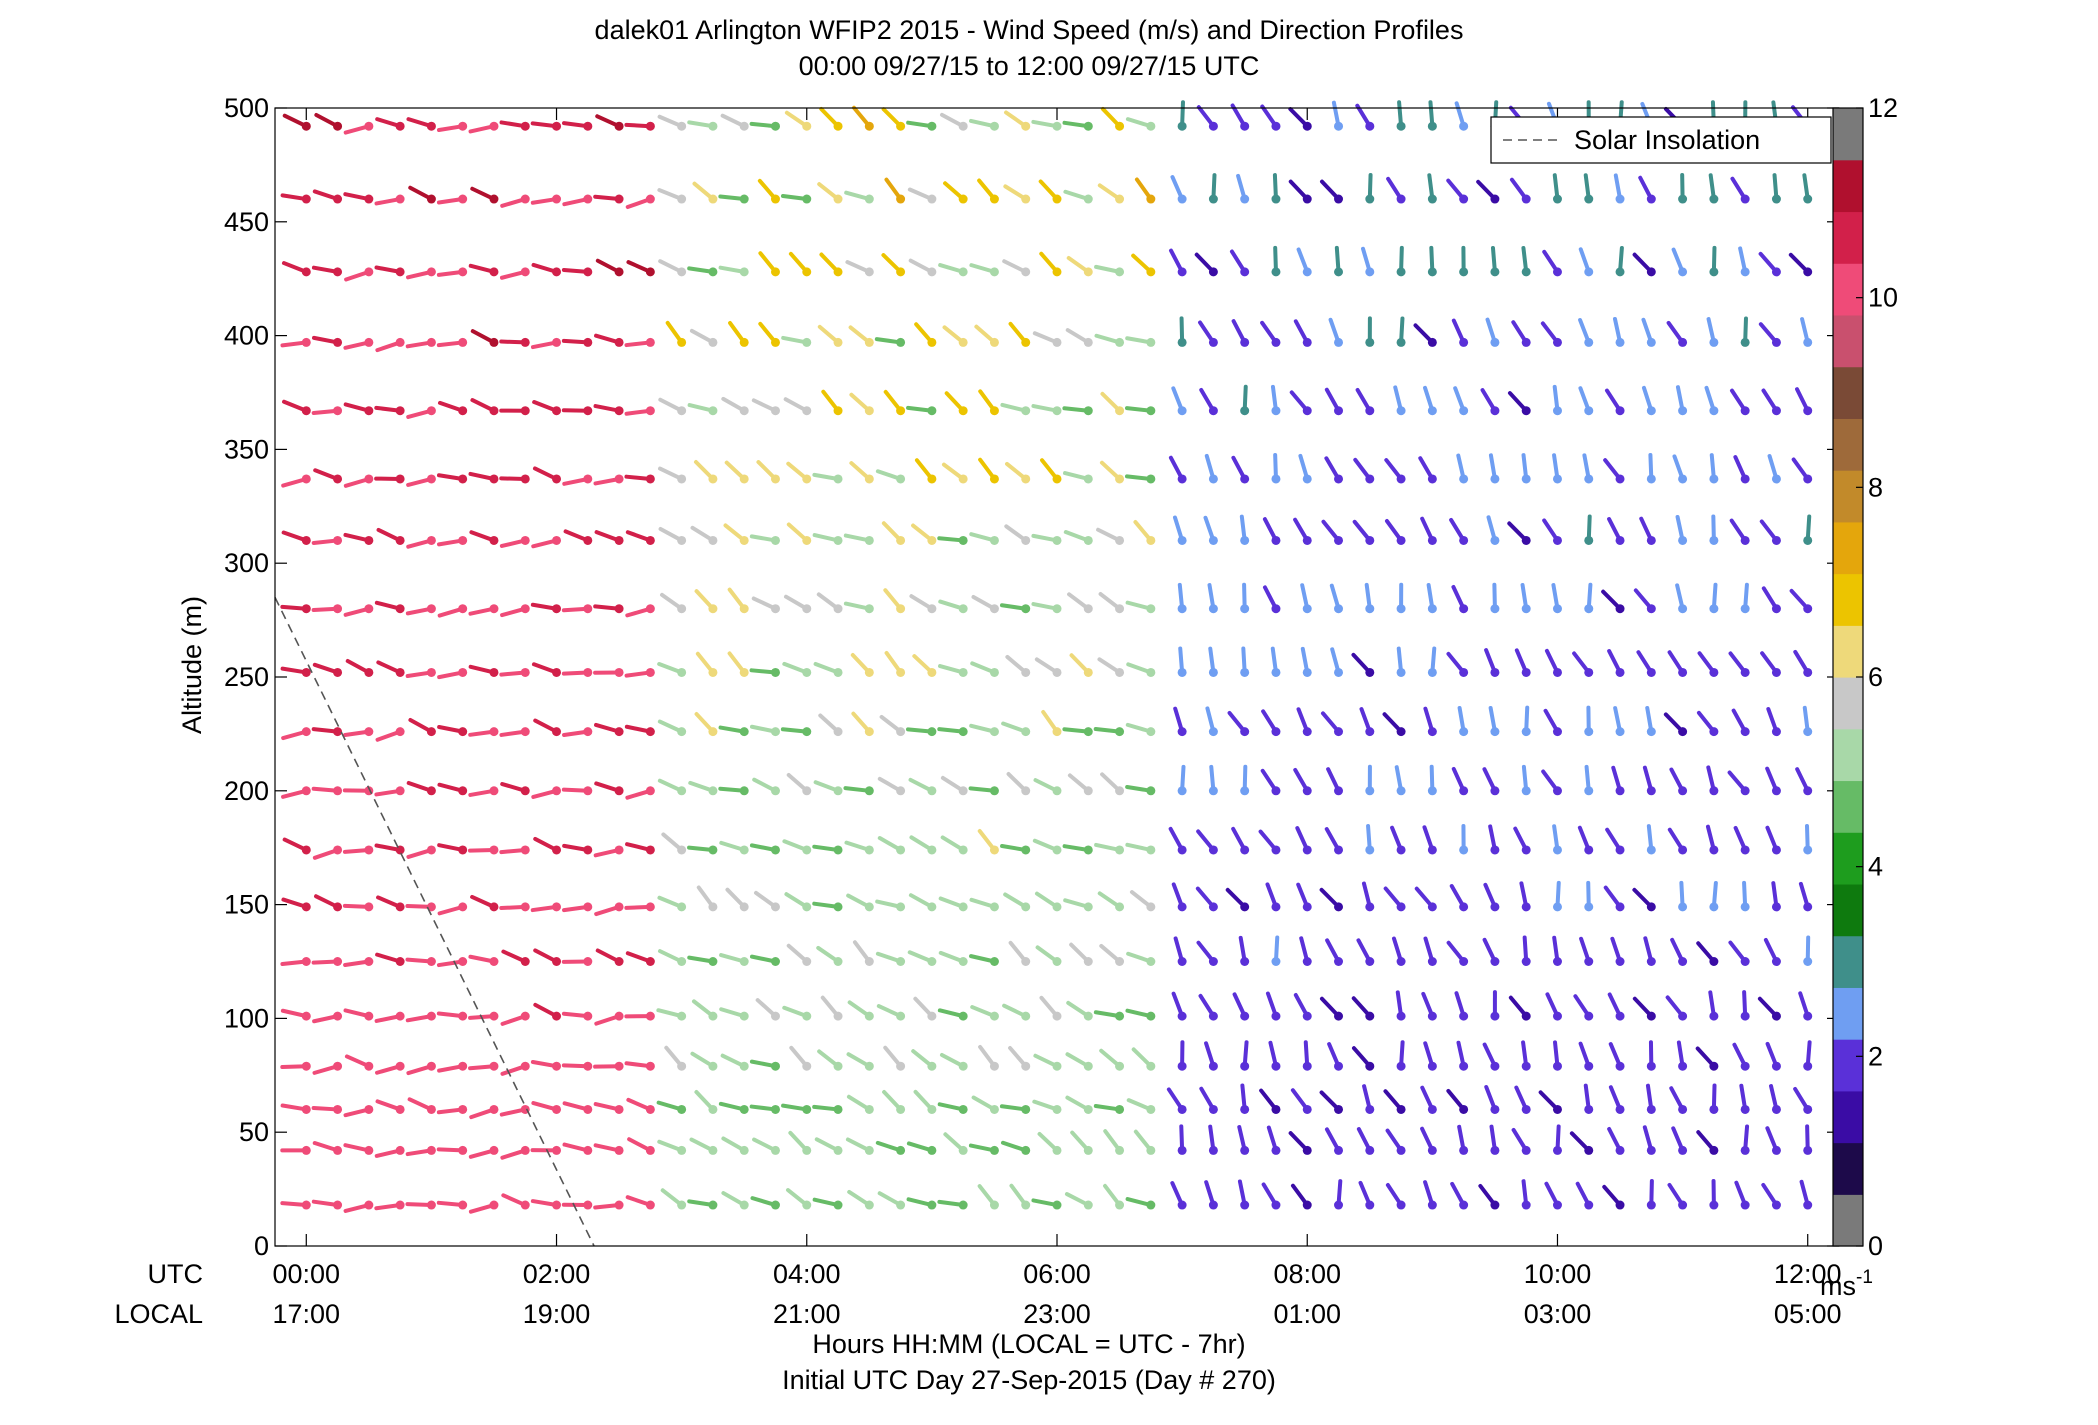  What do you see at coordinates (1057, 1274) in the screenshot?
I see `x-tick-label-utc: 06:00` at bounding box center [1057, 1274].